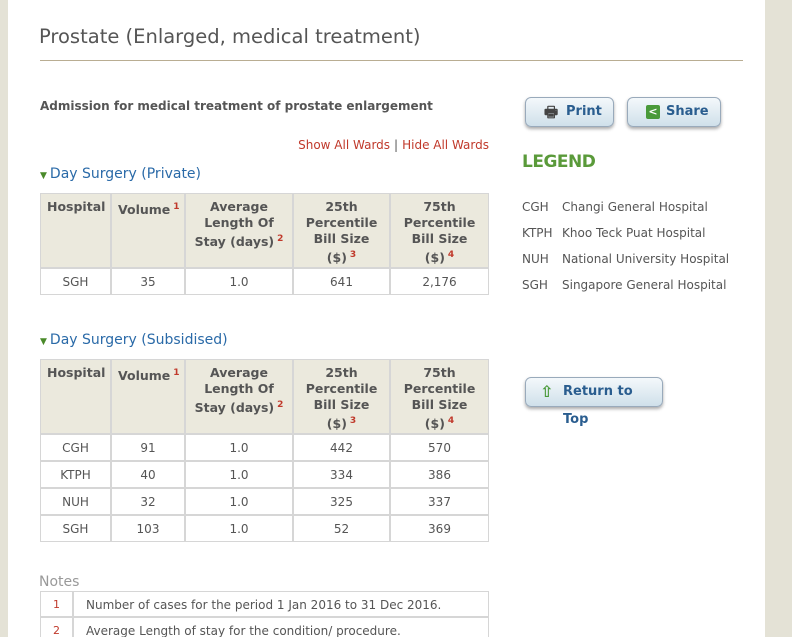  I want to click on table-cell: 570, so click(439, 447).